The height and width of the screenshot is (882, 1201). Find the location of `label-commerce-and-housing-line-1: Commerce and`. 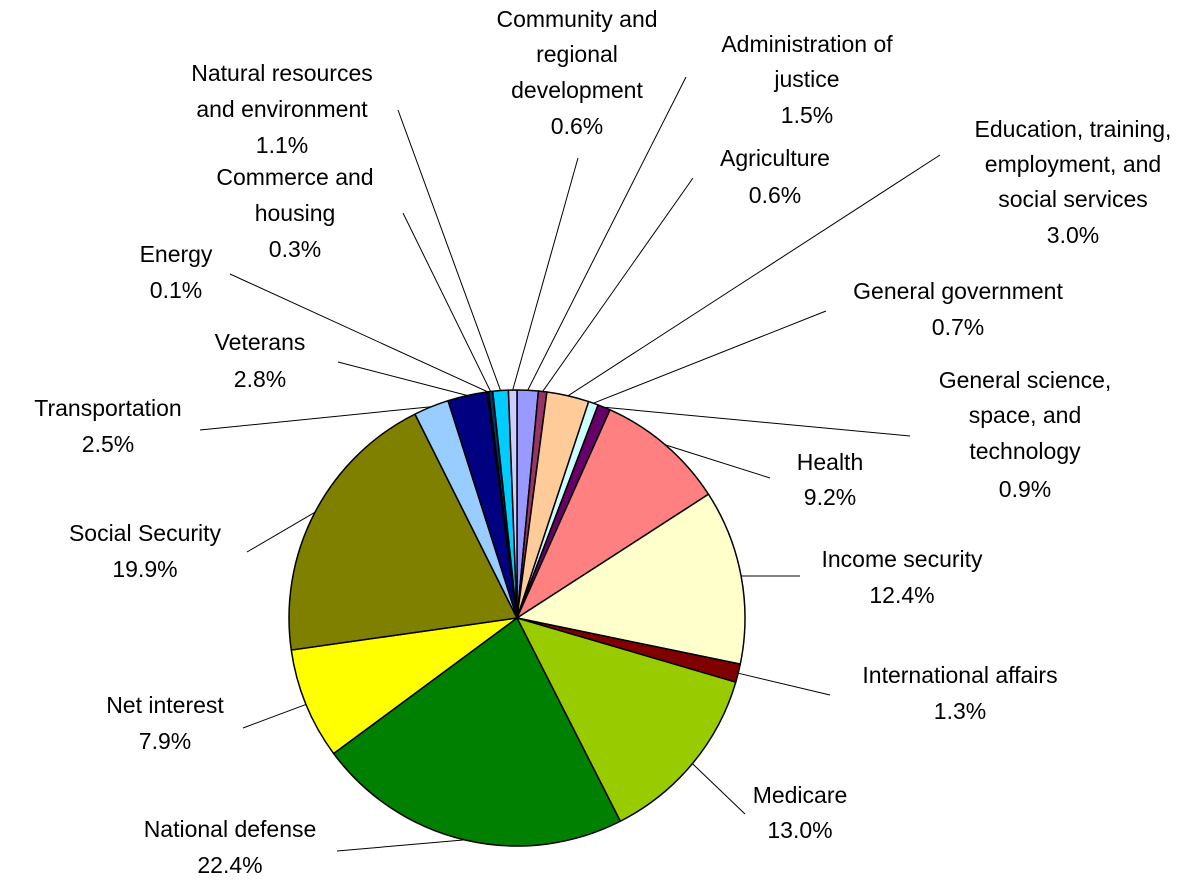

label-commerce-and-housing-line-1: Commerce and is located at coordinates (294, 177).